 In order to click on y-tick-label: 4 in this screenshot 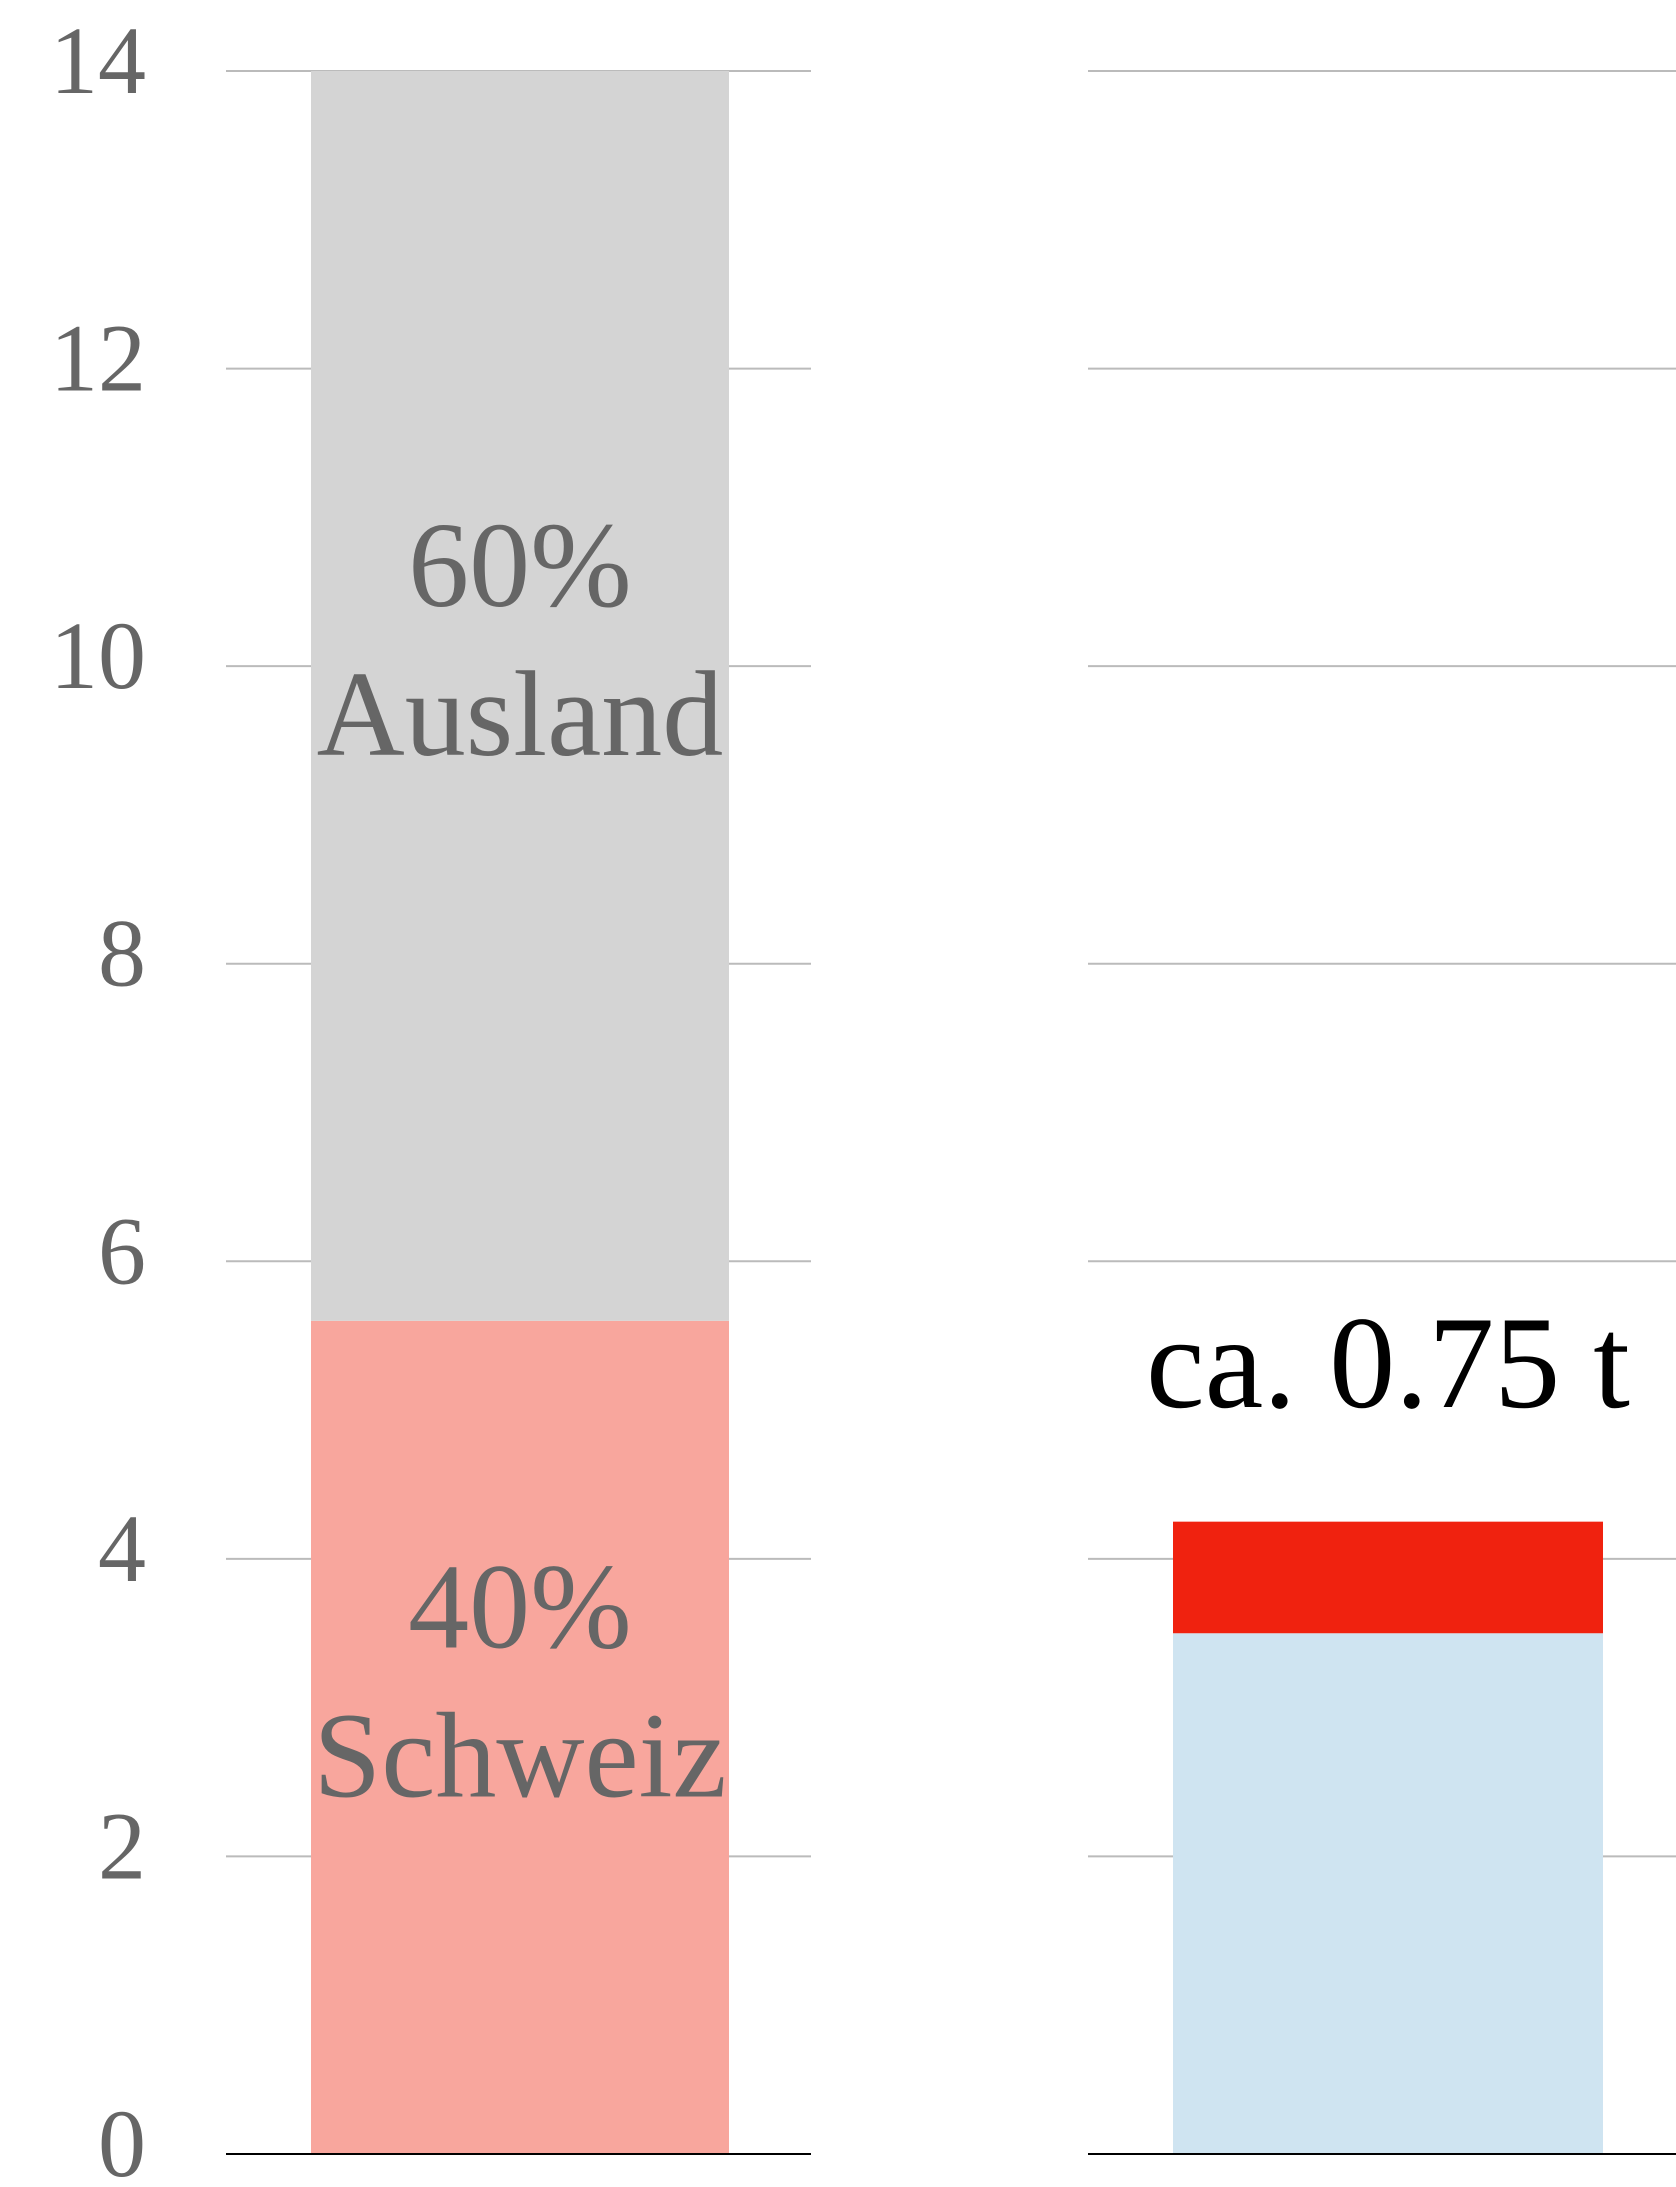, I will do `click(122, 1548)`.